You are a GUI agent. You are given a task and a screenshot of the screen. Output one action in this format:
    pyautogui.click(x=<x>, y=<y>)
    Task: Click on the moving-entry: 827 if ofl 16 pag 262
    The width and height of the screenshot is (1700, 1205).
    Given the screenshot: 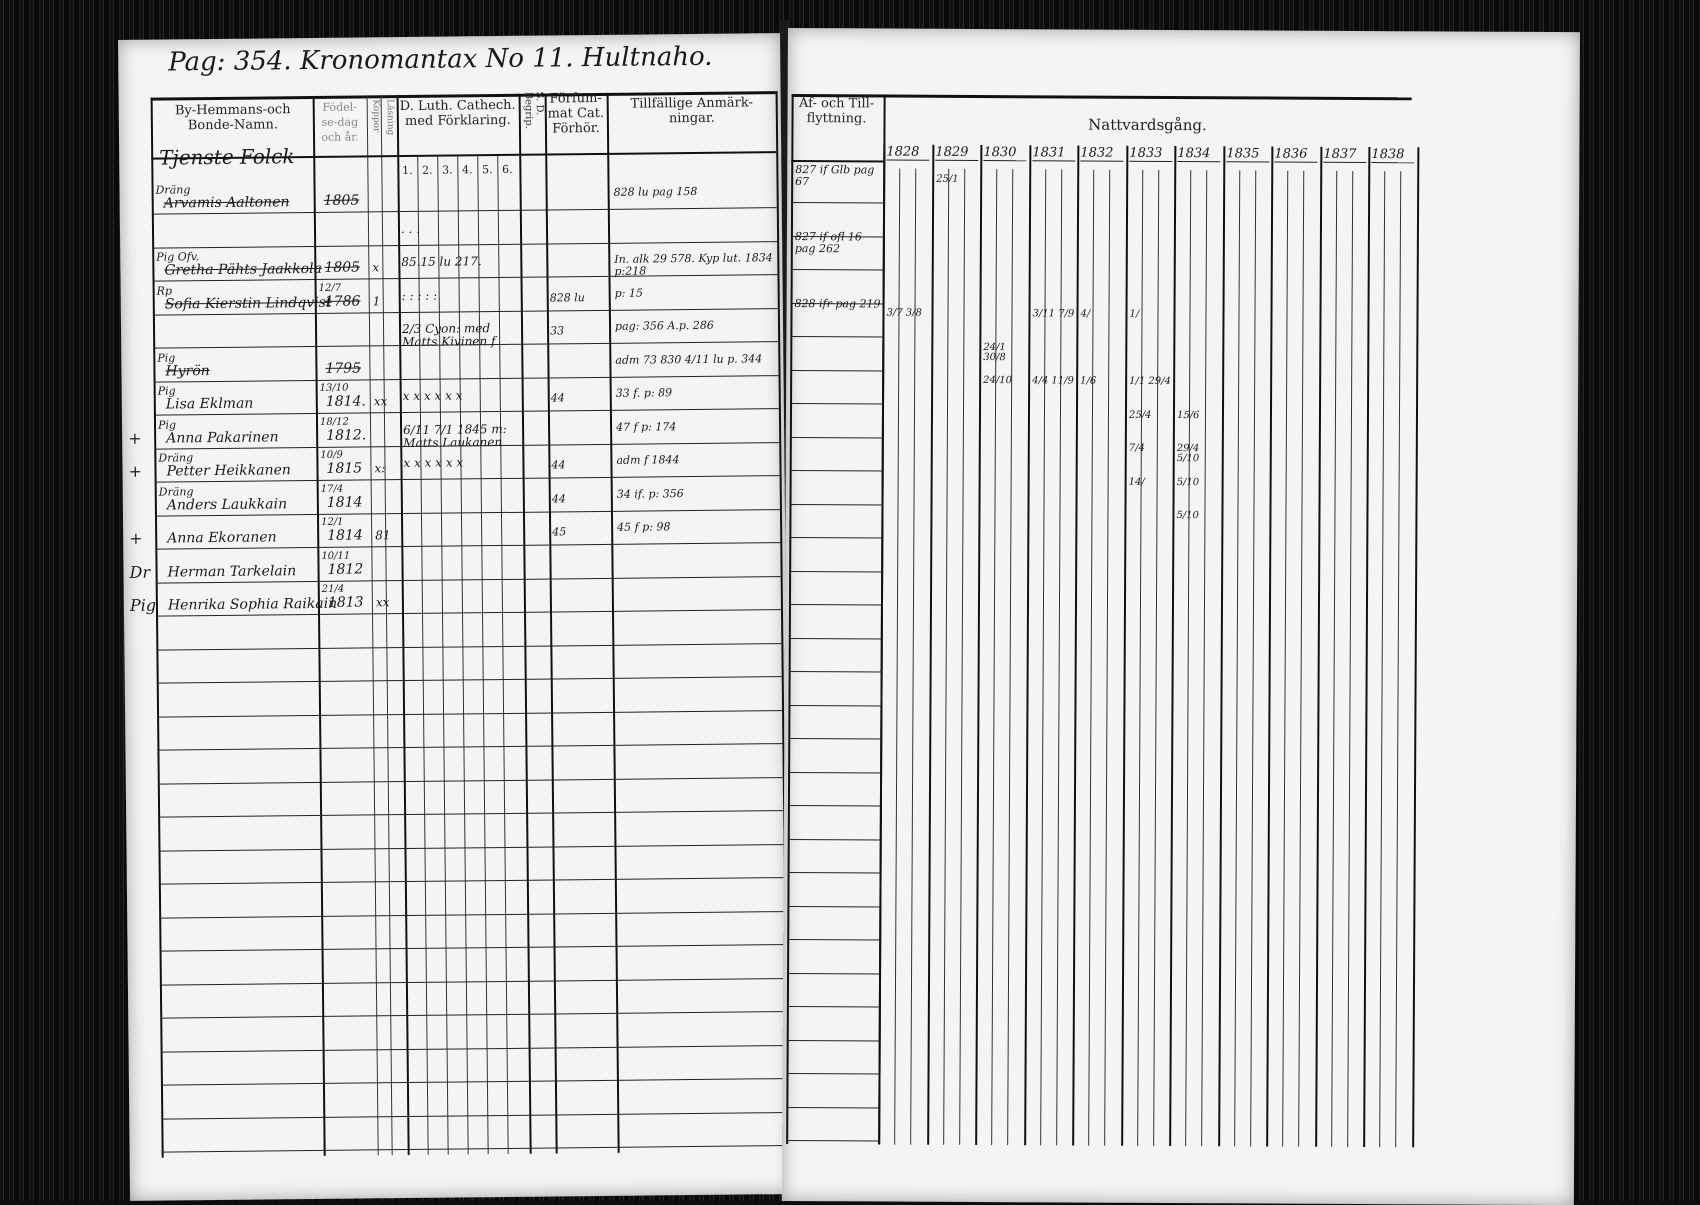 What is the action you would take?
    pyautogui.click(x=828, y=243)
    